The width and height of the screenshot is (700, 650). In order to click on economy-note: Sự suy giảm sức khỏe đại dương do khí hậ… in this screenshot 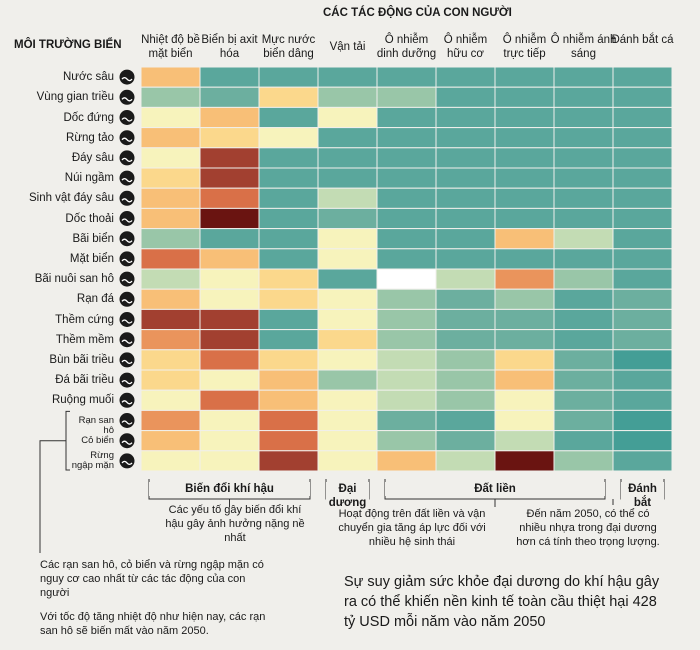, I will do `click(502, 602)`.